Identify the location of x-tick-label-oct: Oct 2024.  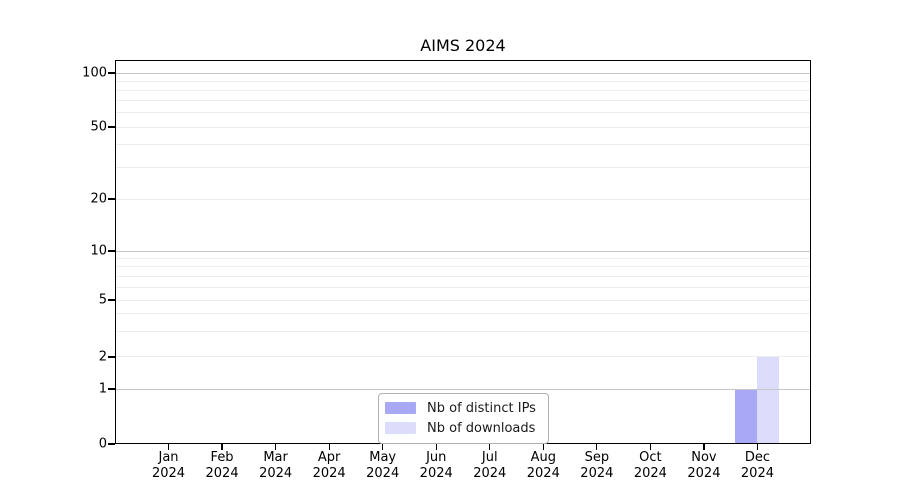
(650, 465).